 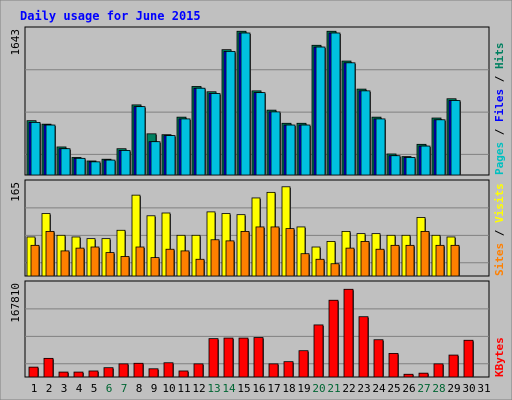 I want to click on day-label-17: 17, so click(x=273, y=388).